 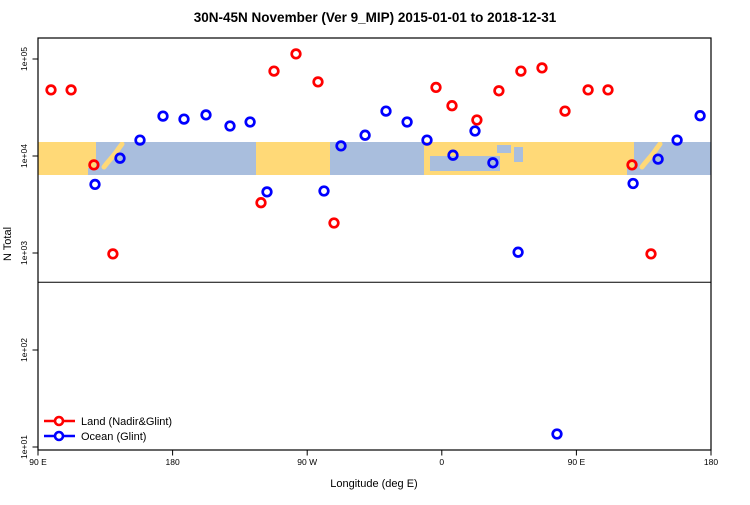 What do you see at coordinates (59, 421) in the screenshot?
I see `legend-land-marker-icon` at bounding box center [59, 421].